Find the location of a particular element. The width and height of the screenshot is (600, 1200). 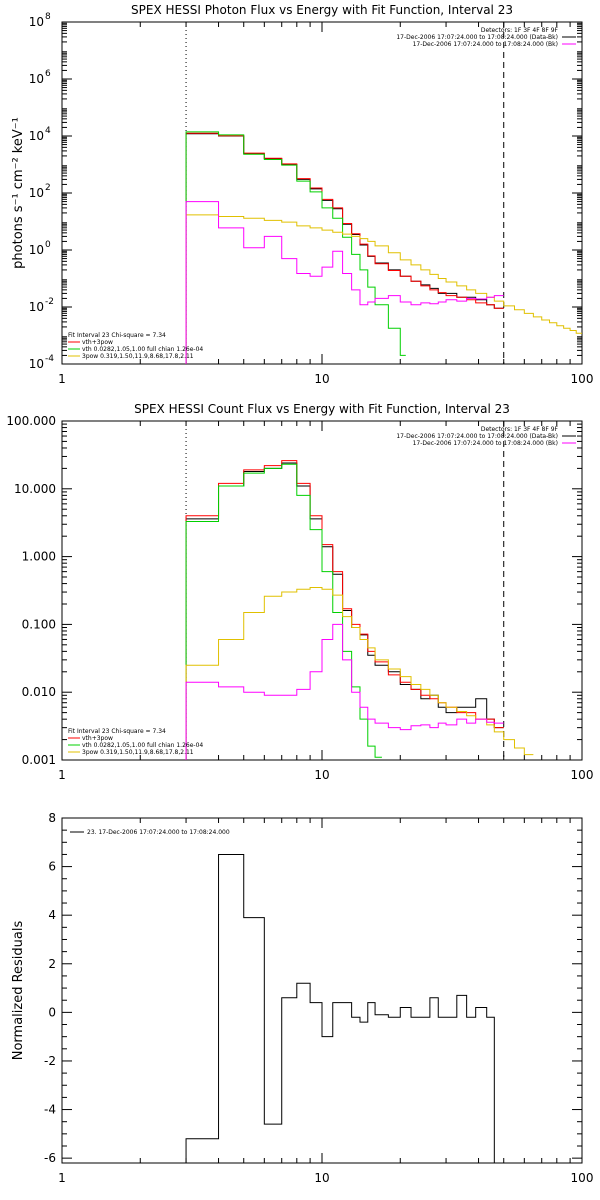

y-tick-label: 6 is located at coordinates (52, 867).